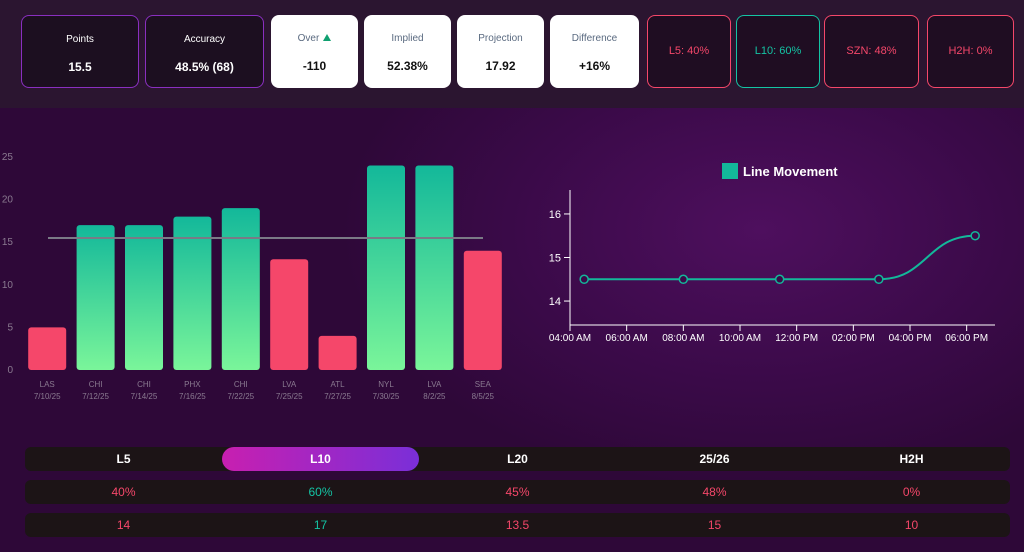 This screenshot has height=552, width=1024. I want to click on card-label: Points, so click(80, 39).